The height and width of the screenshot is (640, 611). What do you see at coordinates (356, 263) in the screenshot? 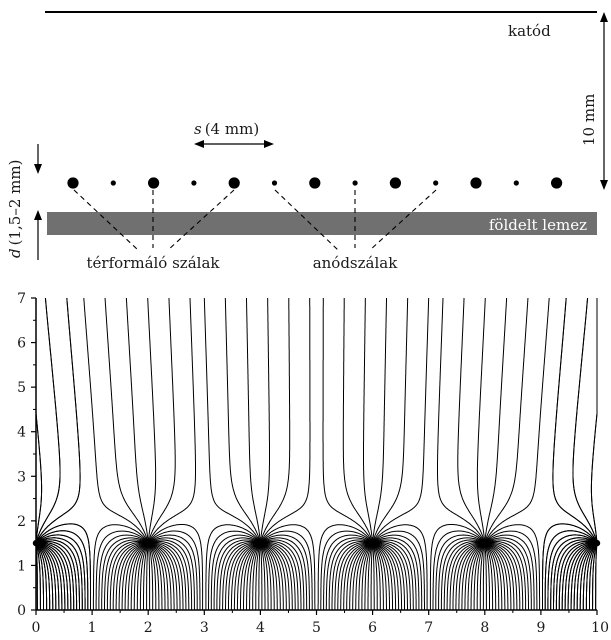
I see `anode-wires-label: anódszálak` at bounding box center [356, 263].